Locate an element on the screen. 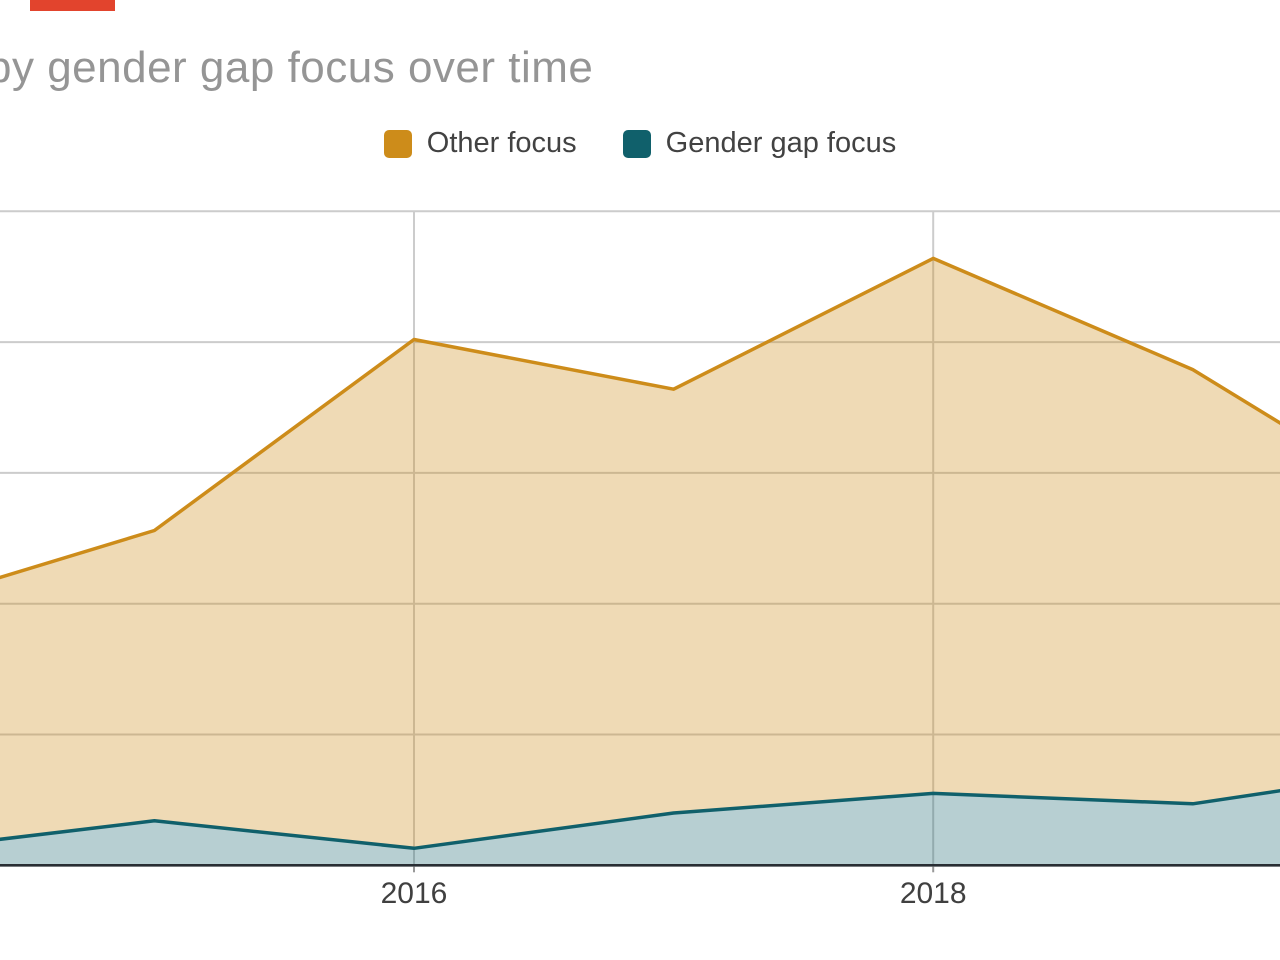  legend-swatch-other-focus is located at coordinates (397, 143).